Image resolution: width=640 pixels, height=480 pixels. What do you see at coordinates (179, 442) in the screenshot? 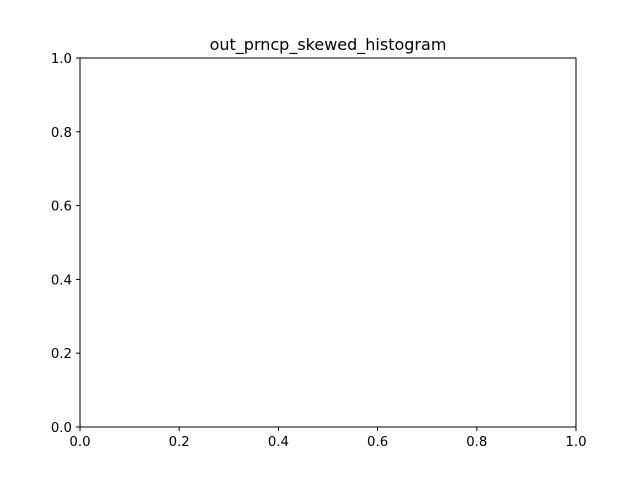
I see `x-tick-label: 0.2` at bounding box center [179, 442].